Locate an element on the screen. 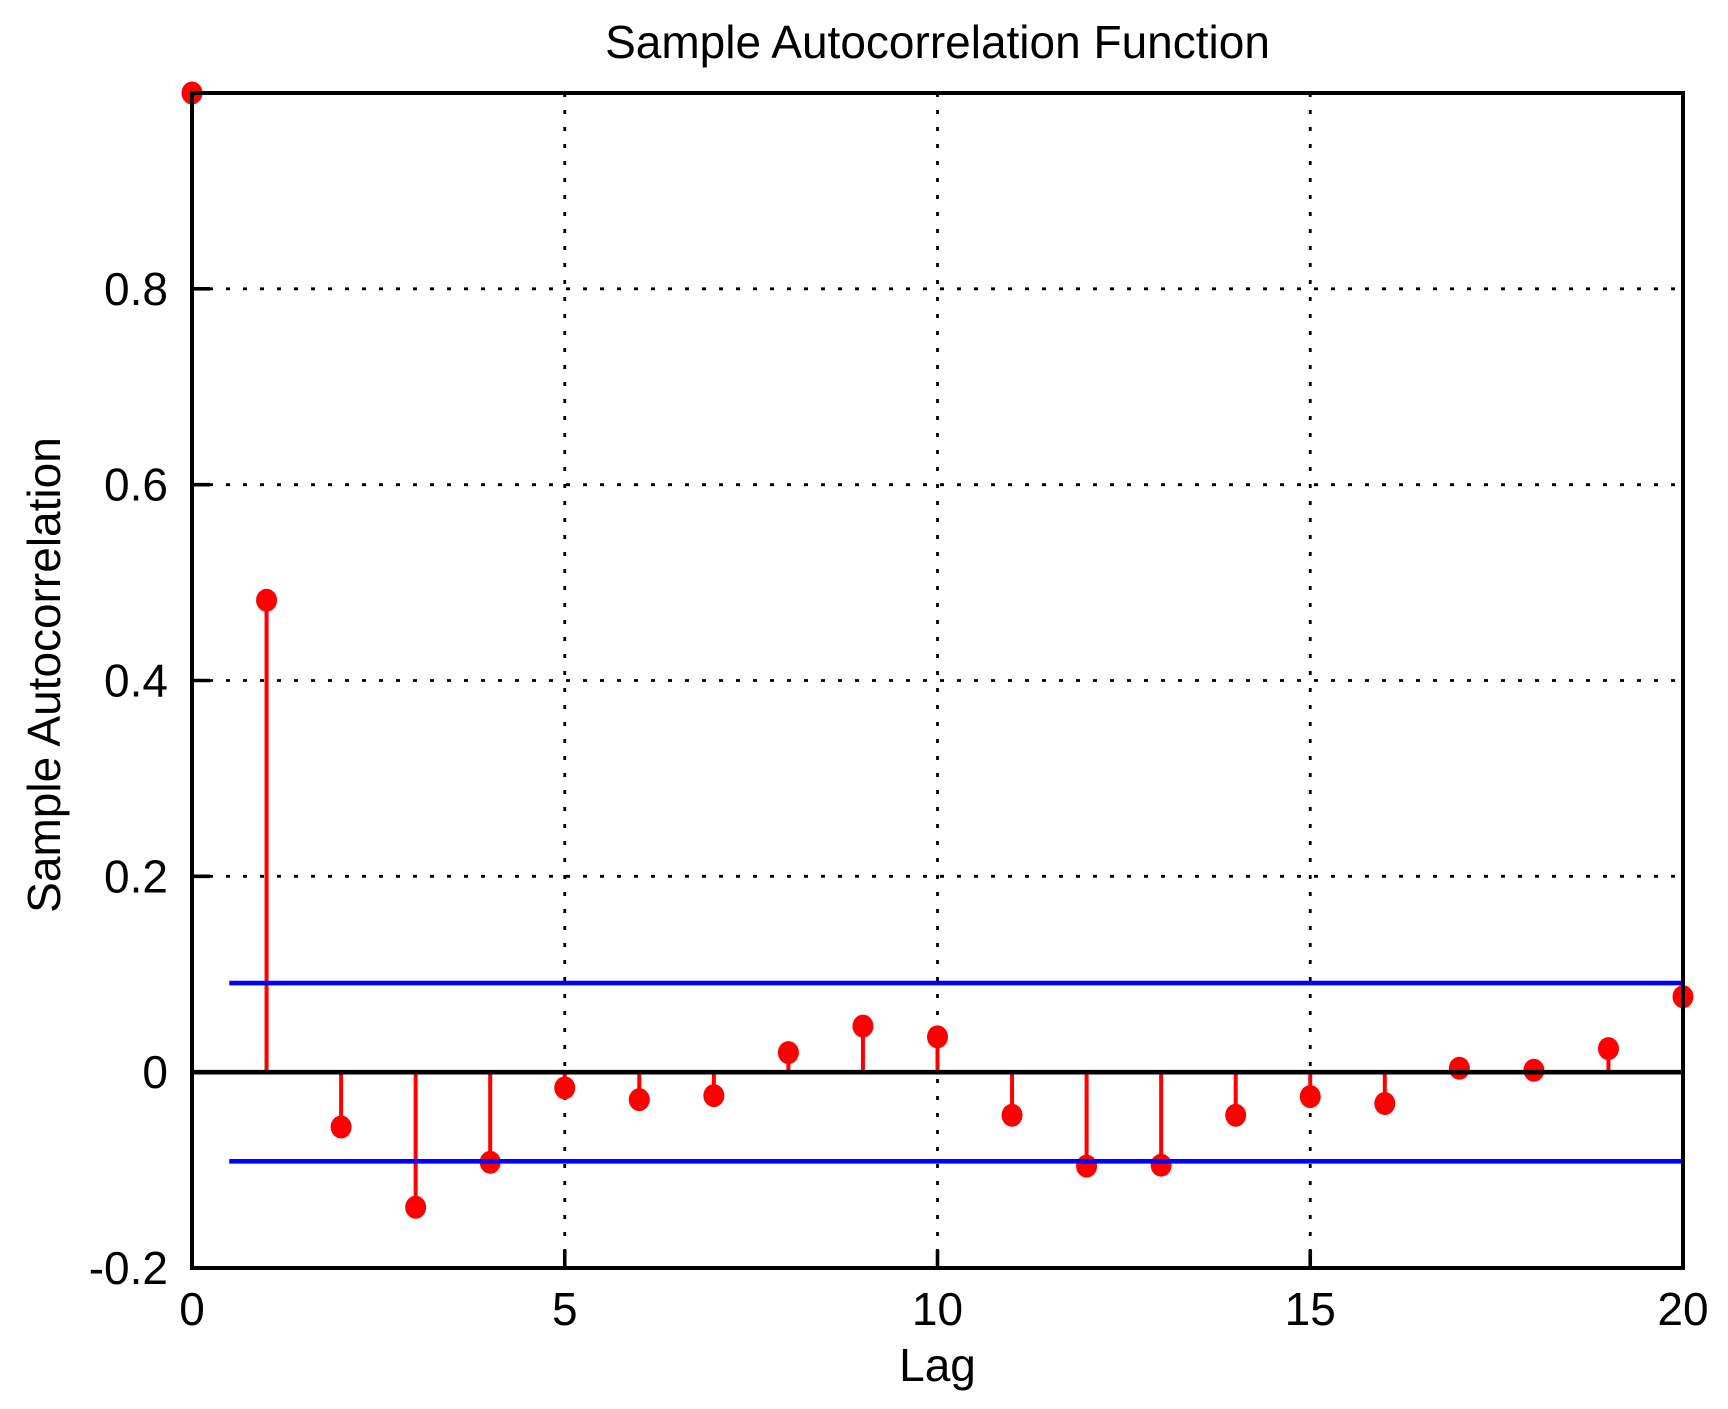 Image resolution: width=1728 pixels, height=1409 pixels. x-tick-label: 5 is located at coordinates (565, 1309).